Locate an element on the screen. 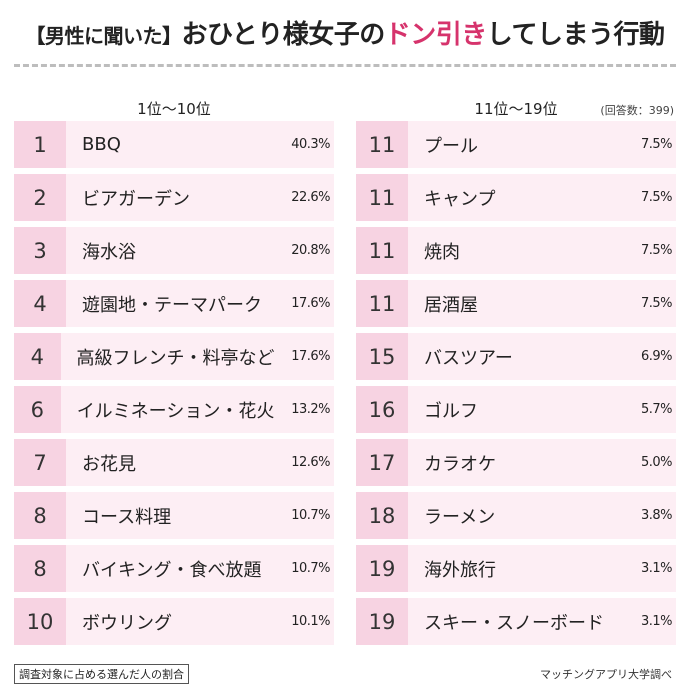 This screenshot has height=692, width=690. right-column-heading: 11位〜19位 is located at coordinates (516, 109).